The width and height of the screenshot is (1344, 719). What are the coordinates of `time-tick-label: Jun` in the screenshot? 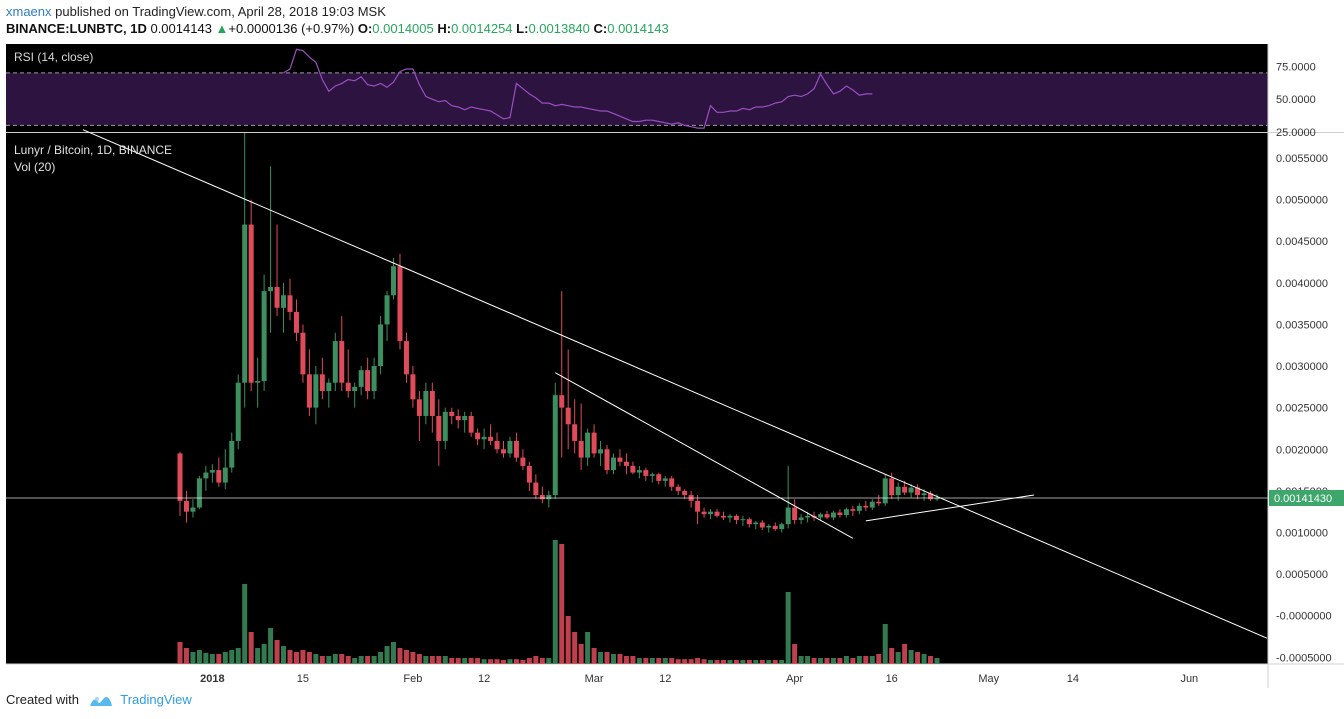 It's located at (1189, 679).